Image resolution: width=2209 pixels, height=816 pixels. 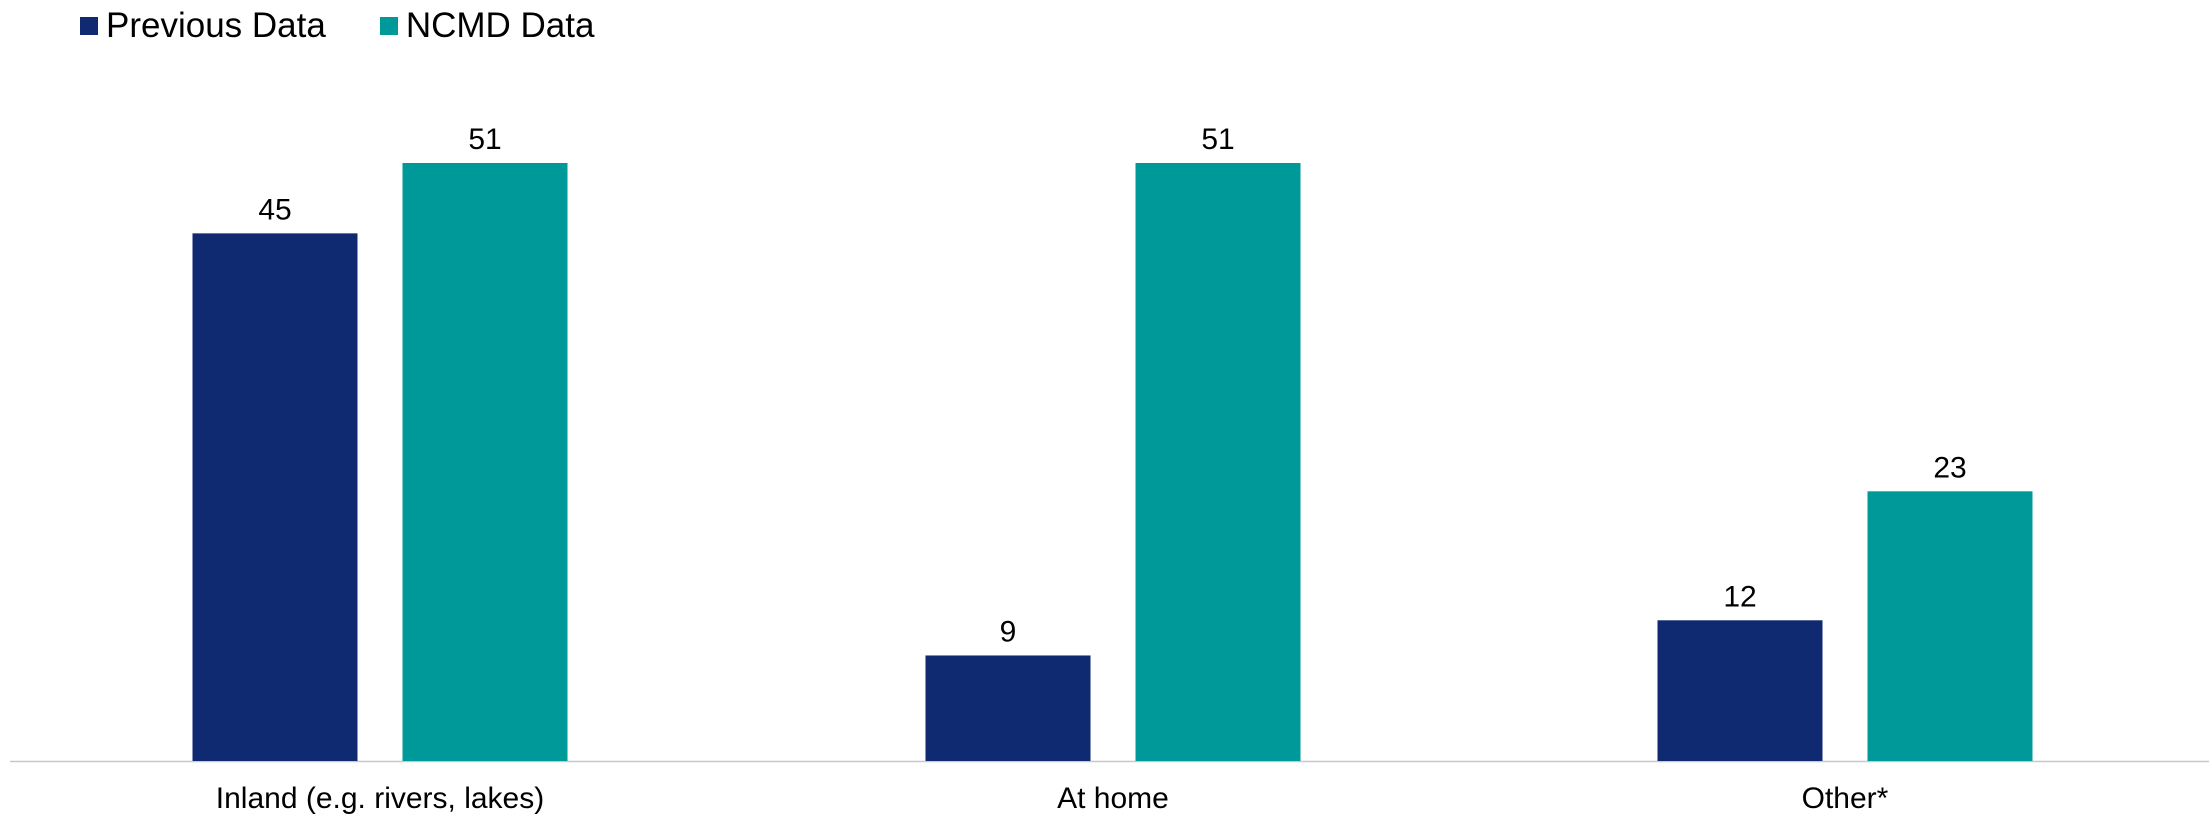 I want to click on data-label-0-1: 51, so click(x=484, y=139).